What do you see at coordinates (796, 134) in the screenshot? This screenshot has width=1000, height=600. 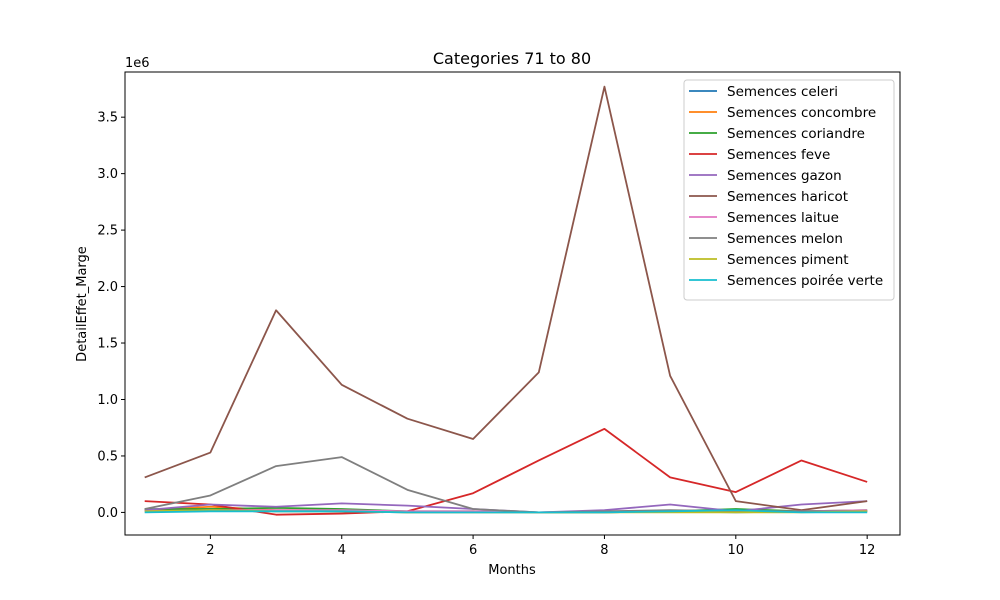 I see `legend-entry: Semences coriandre` at bounding box center [796, 134].